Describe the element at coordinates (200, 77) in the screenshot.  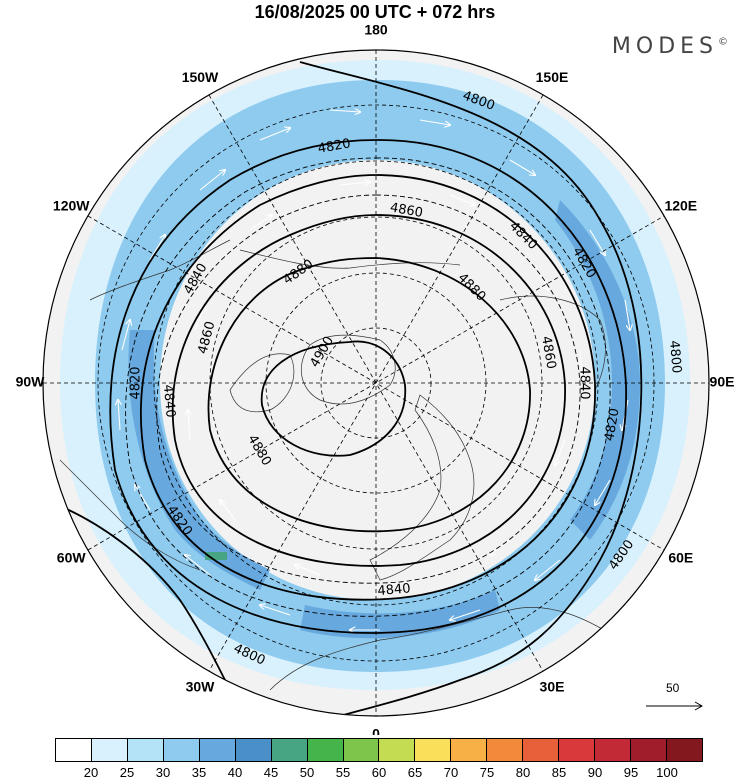
I see `longitude-label: 150W` at that location.